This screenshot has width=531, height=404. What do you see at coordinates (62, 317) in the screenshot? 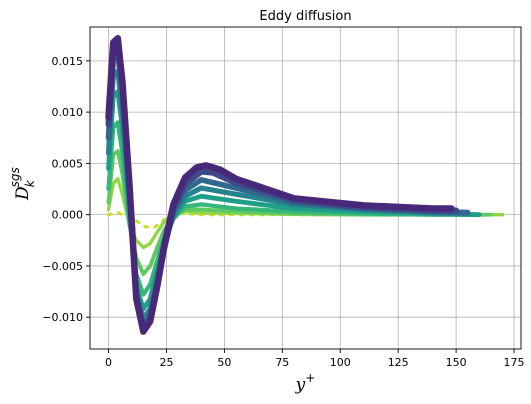
I see `y-tick-label: −0.010` at bounding box center [62, 317].